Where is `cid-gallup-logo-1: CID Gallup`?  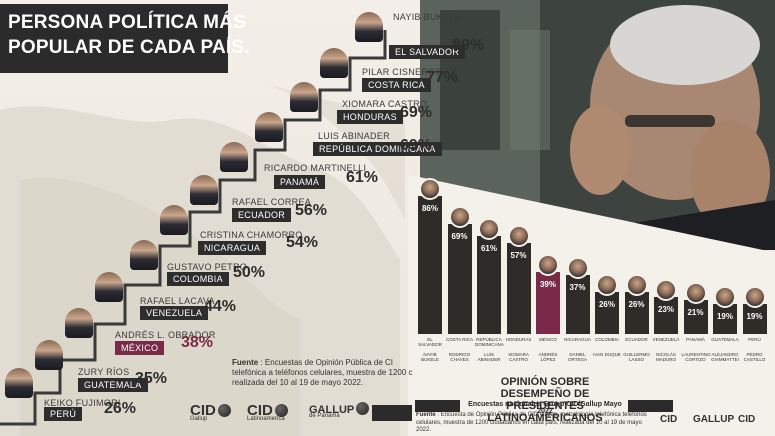 cid-gallup-logo-1: CID Gallup is located at coordinates (210, 412).